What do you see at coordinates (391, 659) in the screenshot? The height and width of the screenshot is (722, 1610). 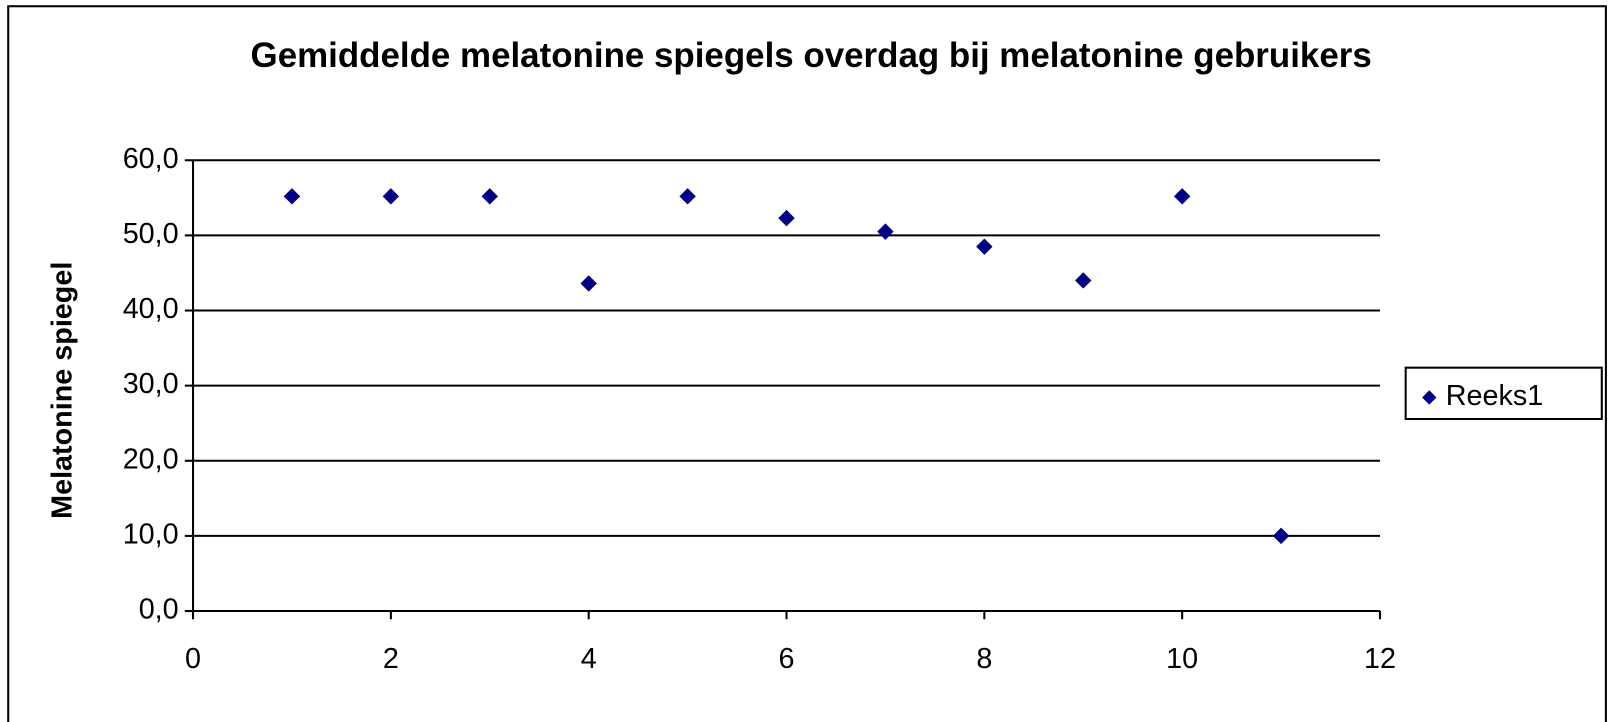 I see `x-tick-label: 2` at bounding box center [391, 659].